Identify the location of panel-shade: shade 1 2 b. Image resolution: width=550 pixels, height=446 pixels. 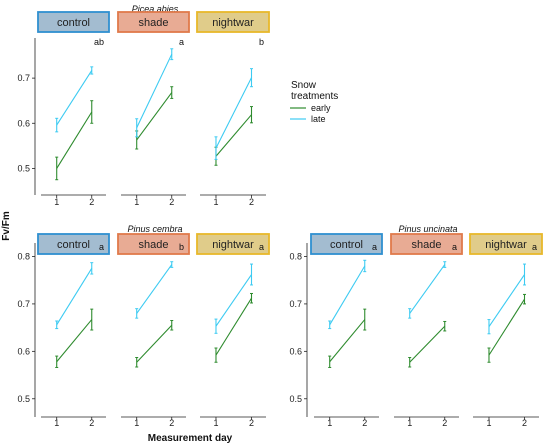
(153, 330).